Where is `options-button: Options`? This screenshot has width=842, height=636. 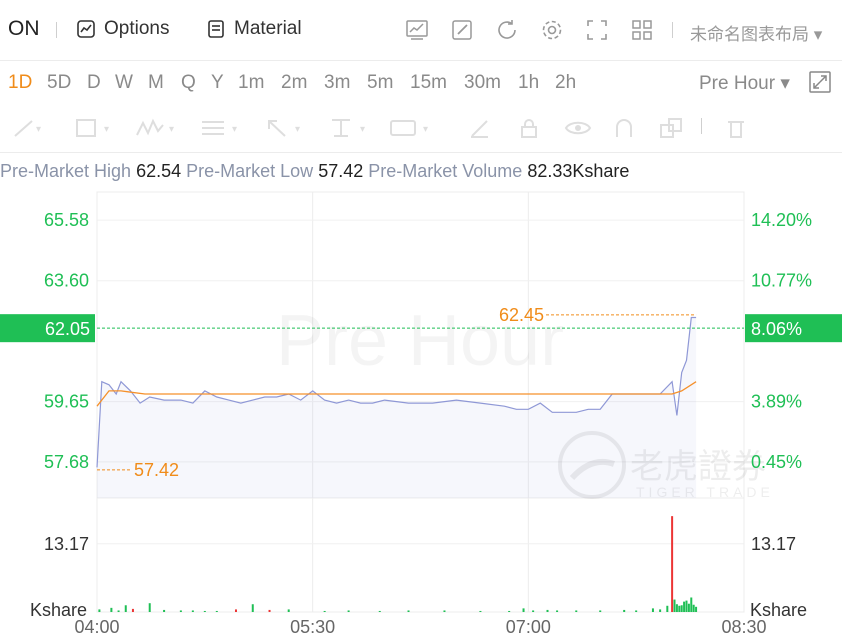
options-button: Options is located at coordinates (122, 29).